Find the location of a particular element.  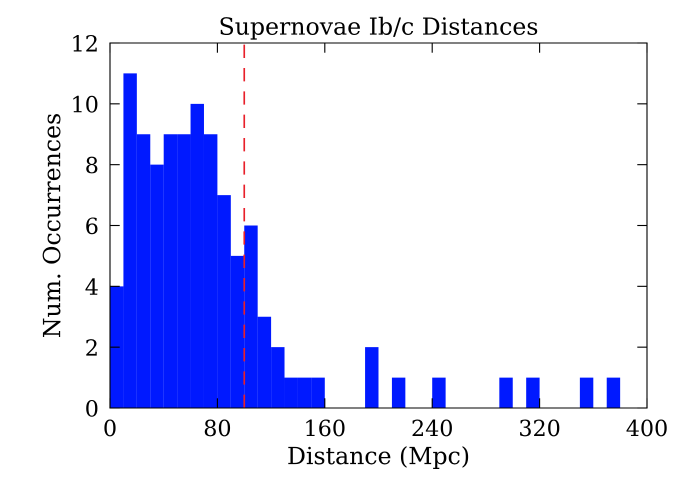

x-tick-label: 0 is located at coordinates (110, 428).